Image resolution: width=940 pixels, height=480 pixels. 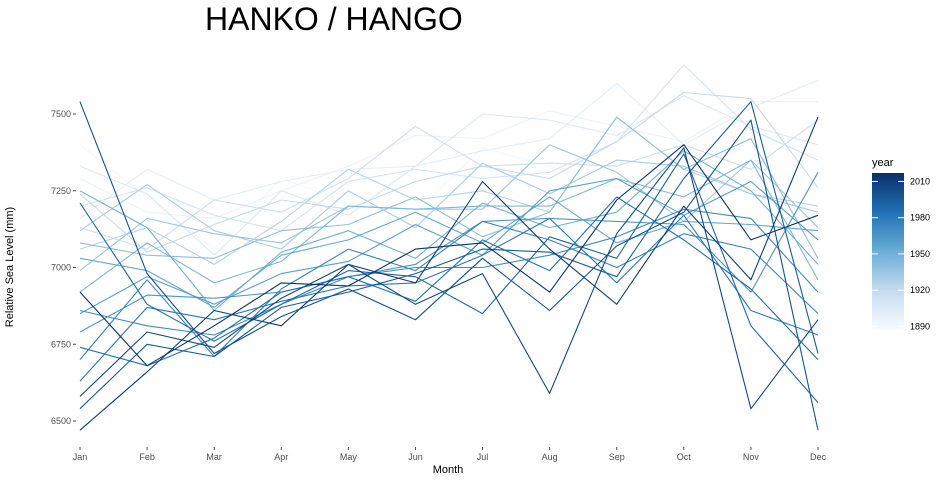 I want to click on legend-tick-label: 2010, so click(x=920, y=181).